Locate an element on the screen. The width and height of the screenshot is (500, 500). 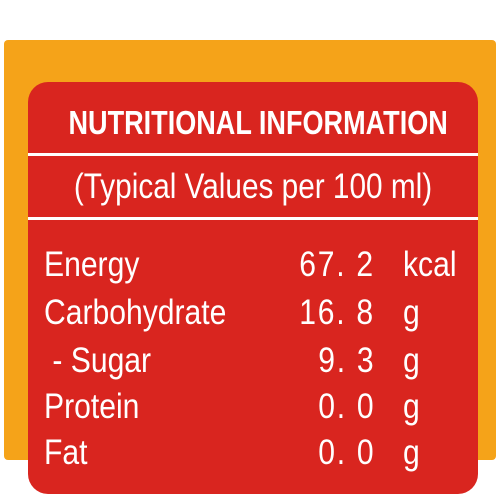
nutrient-unit-protein: g is located at coordinates (411, 406).